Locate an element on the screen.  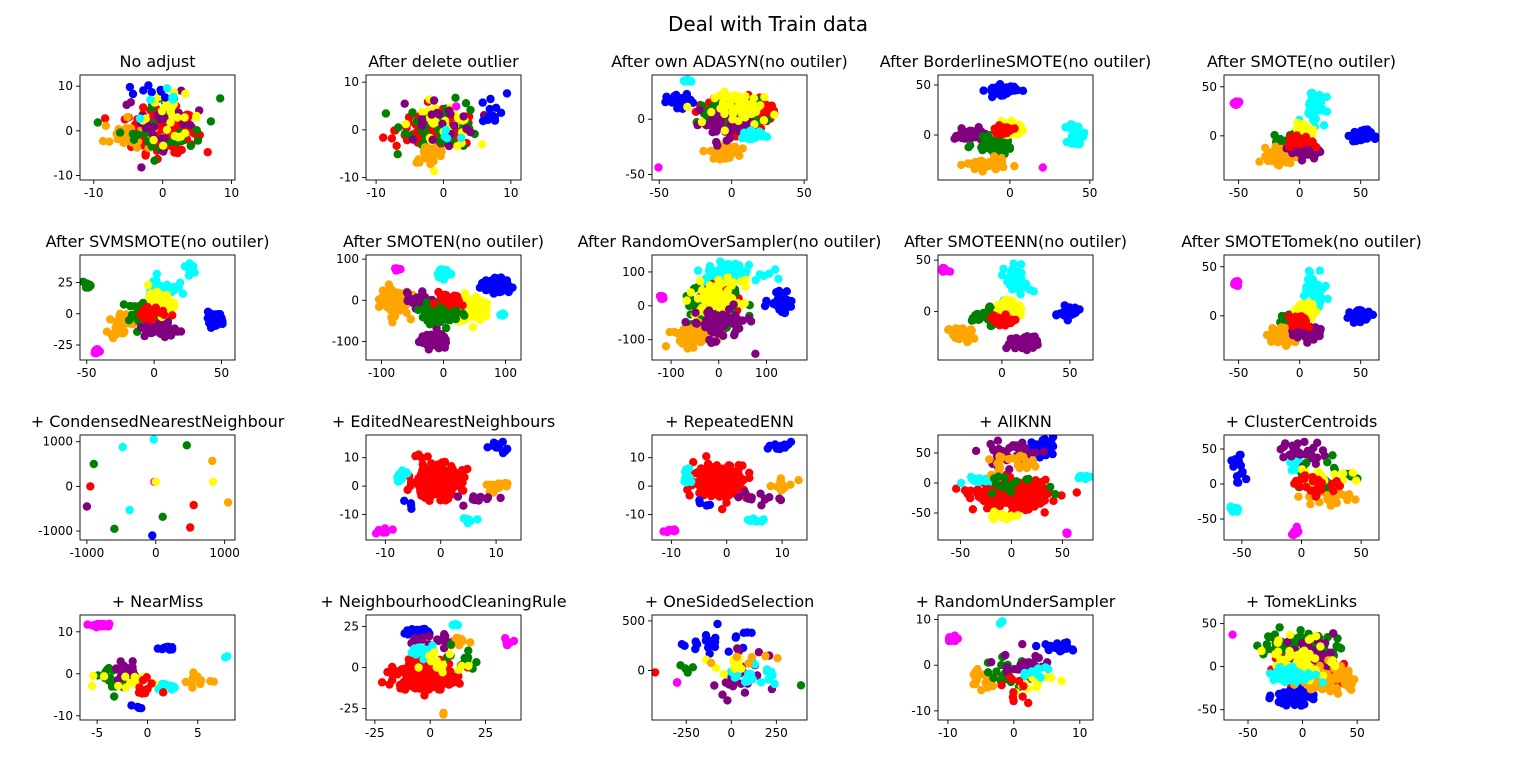
x-tick-label: -50 is located at coordinates (659, 193).